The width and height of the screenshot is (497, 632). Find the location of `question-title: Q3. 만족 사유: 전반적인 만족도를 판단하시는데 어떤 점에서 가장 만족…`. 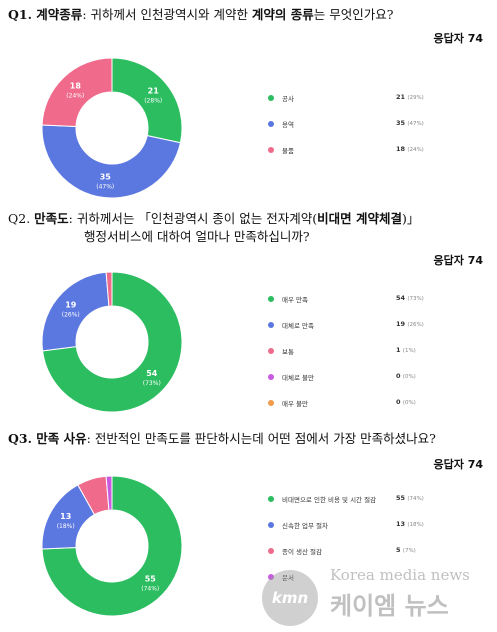

question-title: Q3. 만족 사유: 전반적인 만족도를 판단하시는데 어떤 점에서 가장 만족… is located at coordinates (222, 439).